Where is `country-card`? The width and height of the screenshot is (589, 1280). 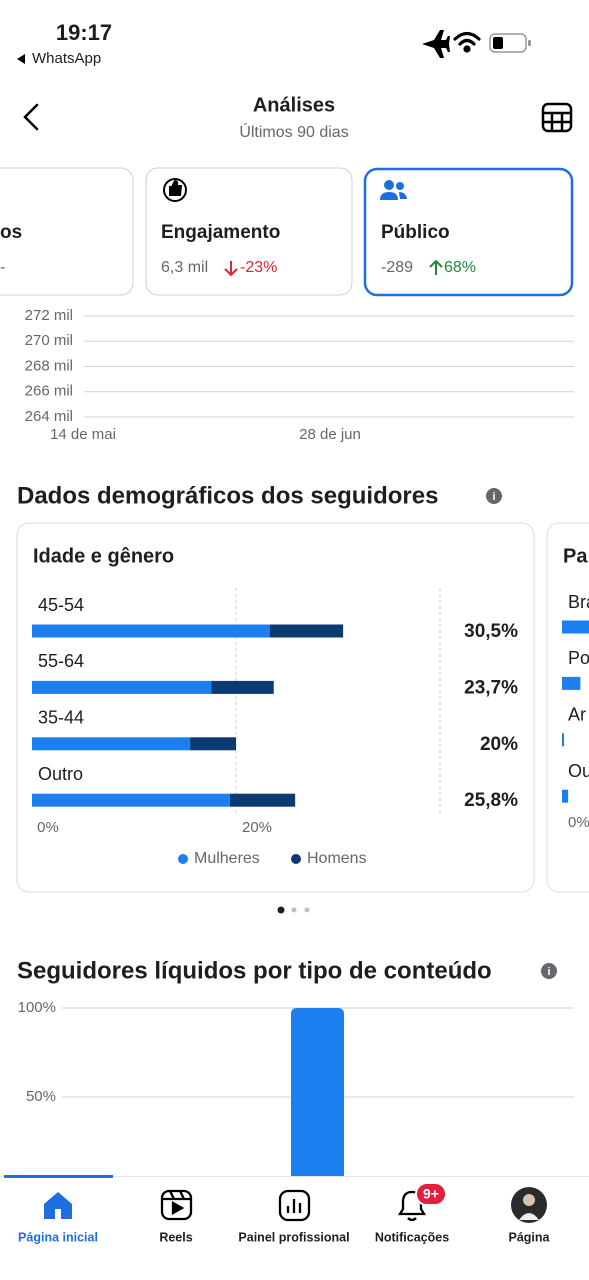 country-card is located at coordinates (567, 707).